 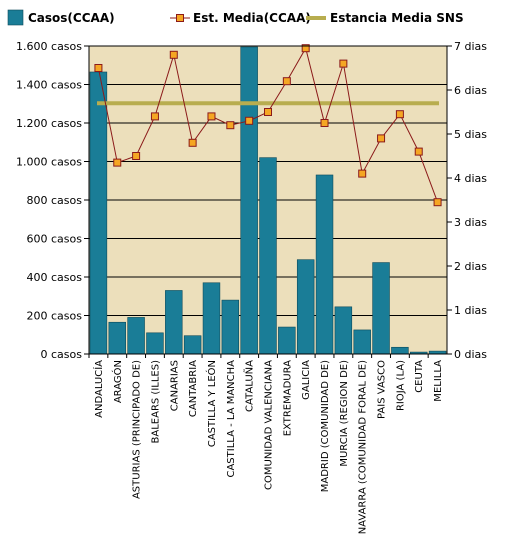 I want to click on x-tick-label: CASTILLA Y LEÓN, so click(x=211, y=403).